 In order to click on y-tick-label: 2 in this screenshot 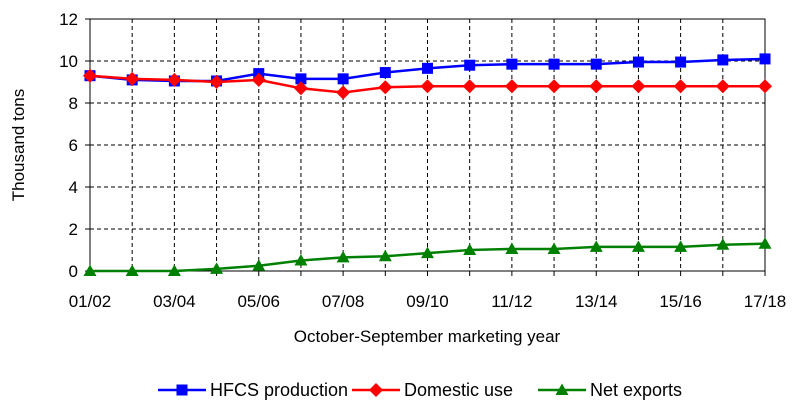, I will do `click(73, 229)`.